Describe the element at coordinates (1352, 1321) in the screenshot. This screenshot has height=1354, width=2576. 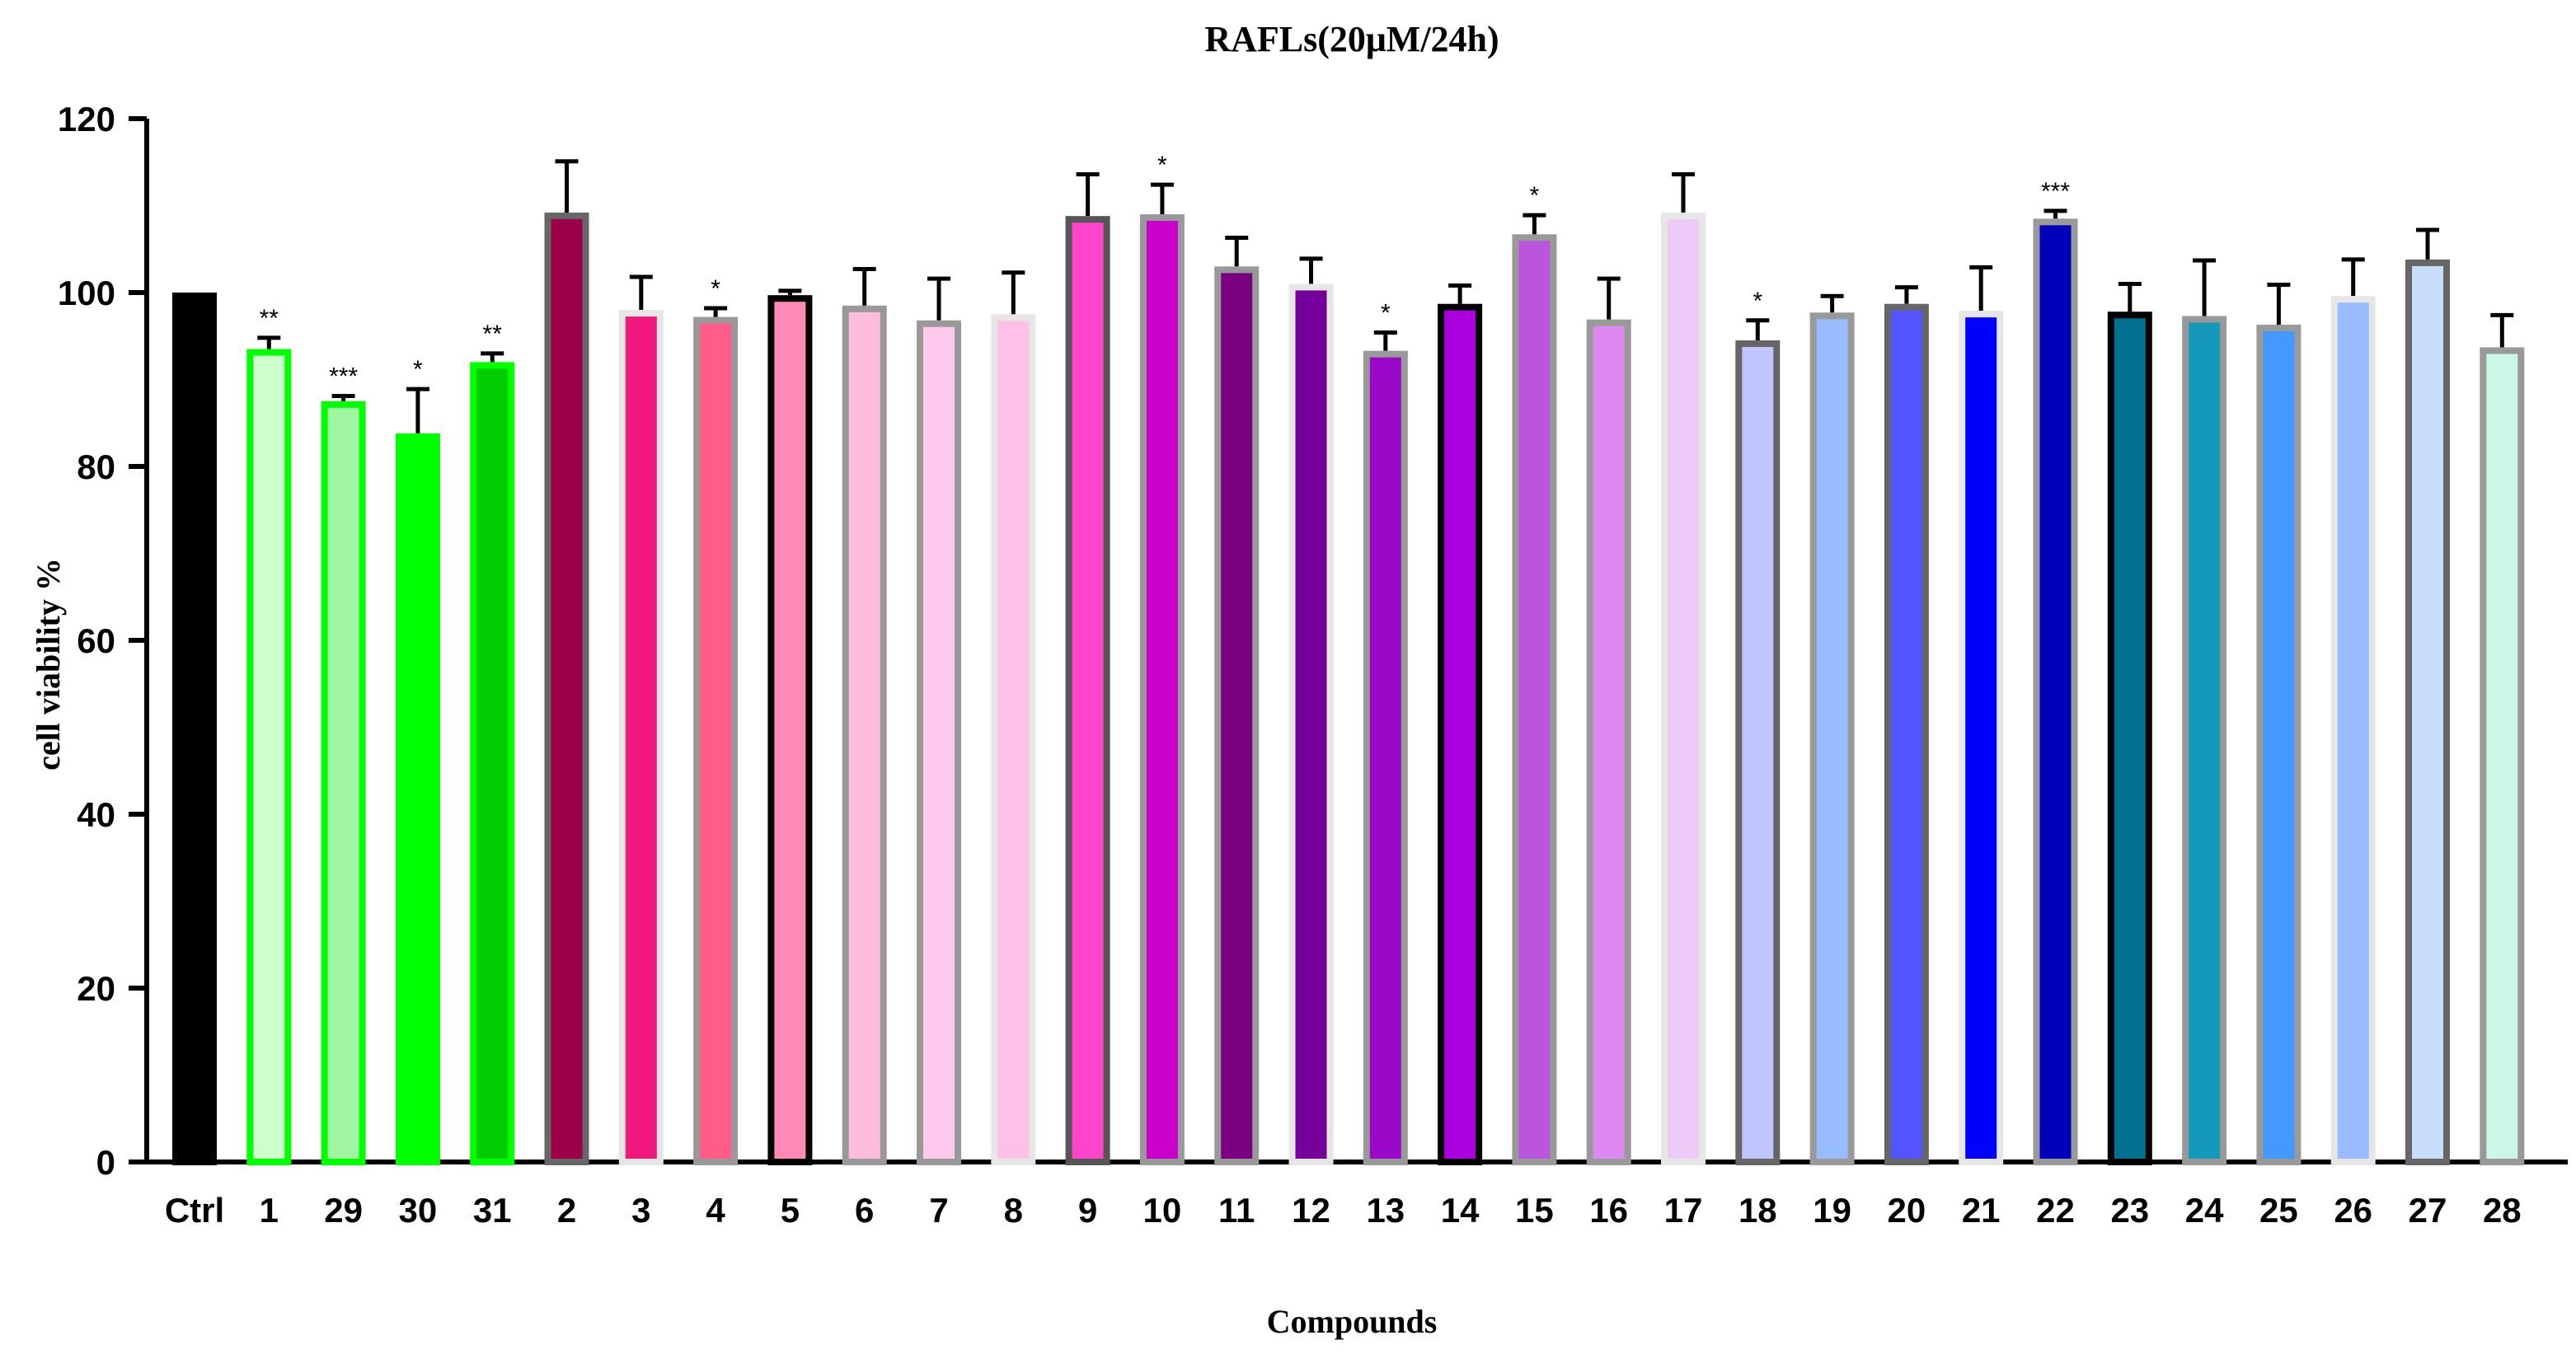
I see `x-axis-title: Compounds` at that location.